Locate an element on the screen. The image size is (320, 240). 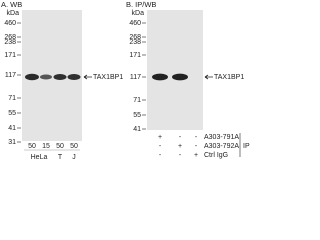
blot-b is located at coordinates (175, 70).